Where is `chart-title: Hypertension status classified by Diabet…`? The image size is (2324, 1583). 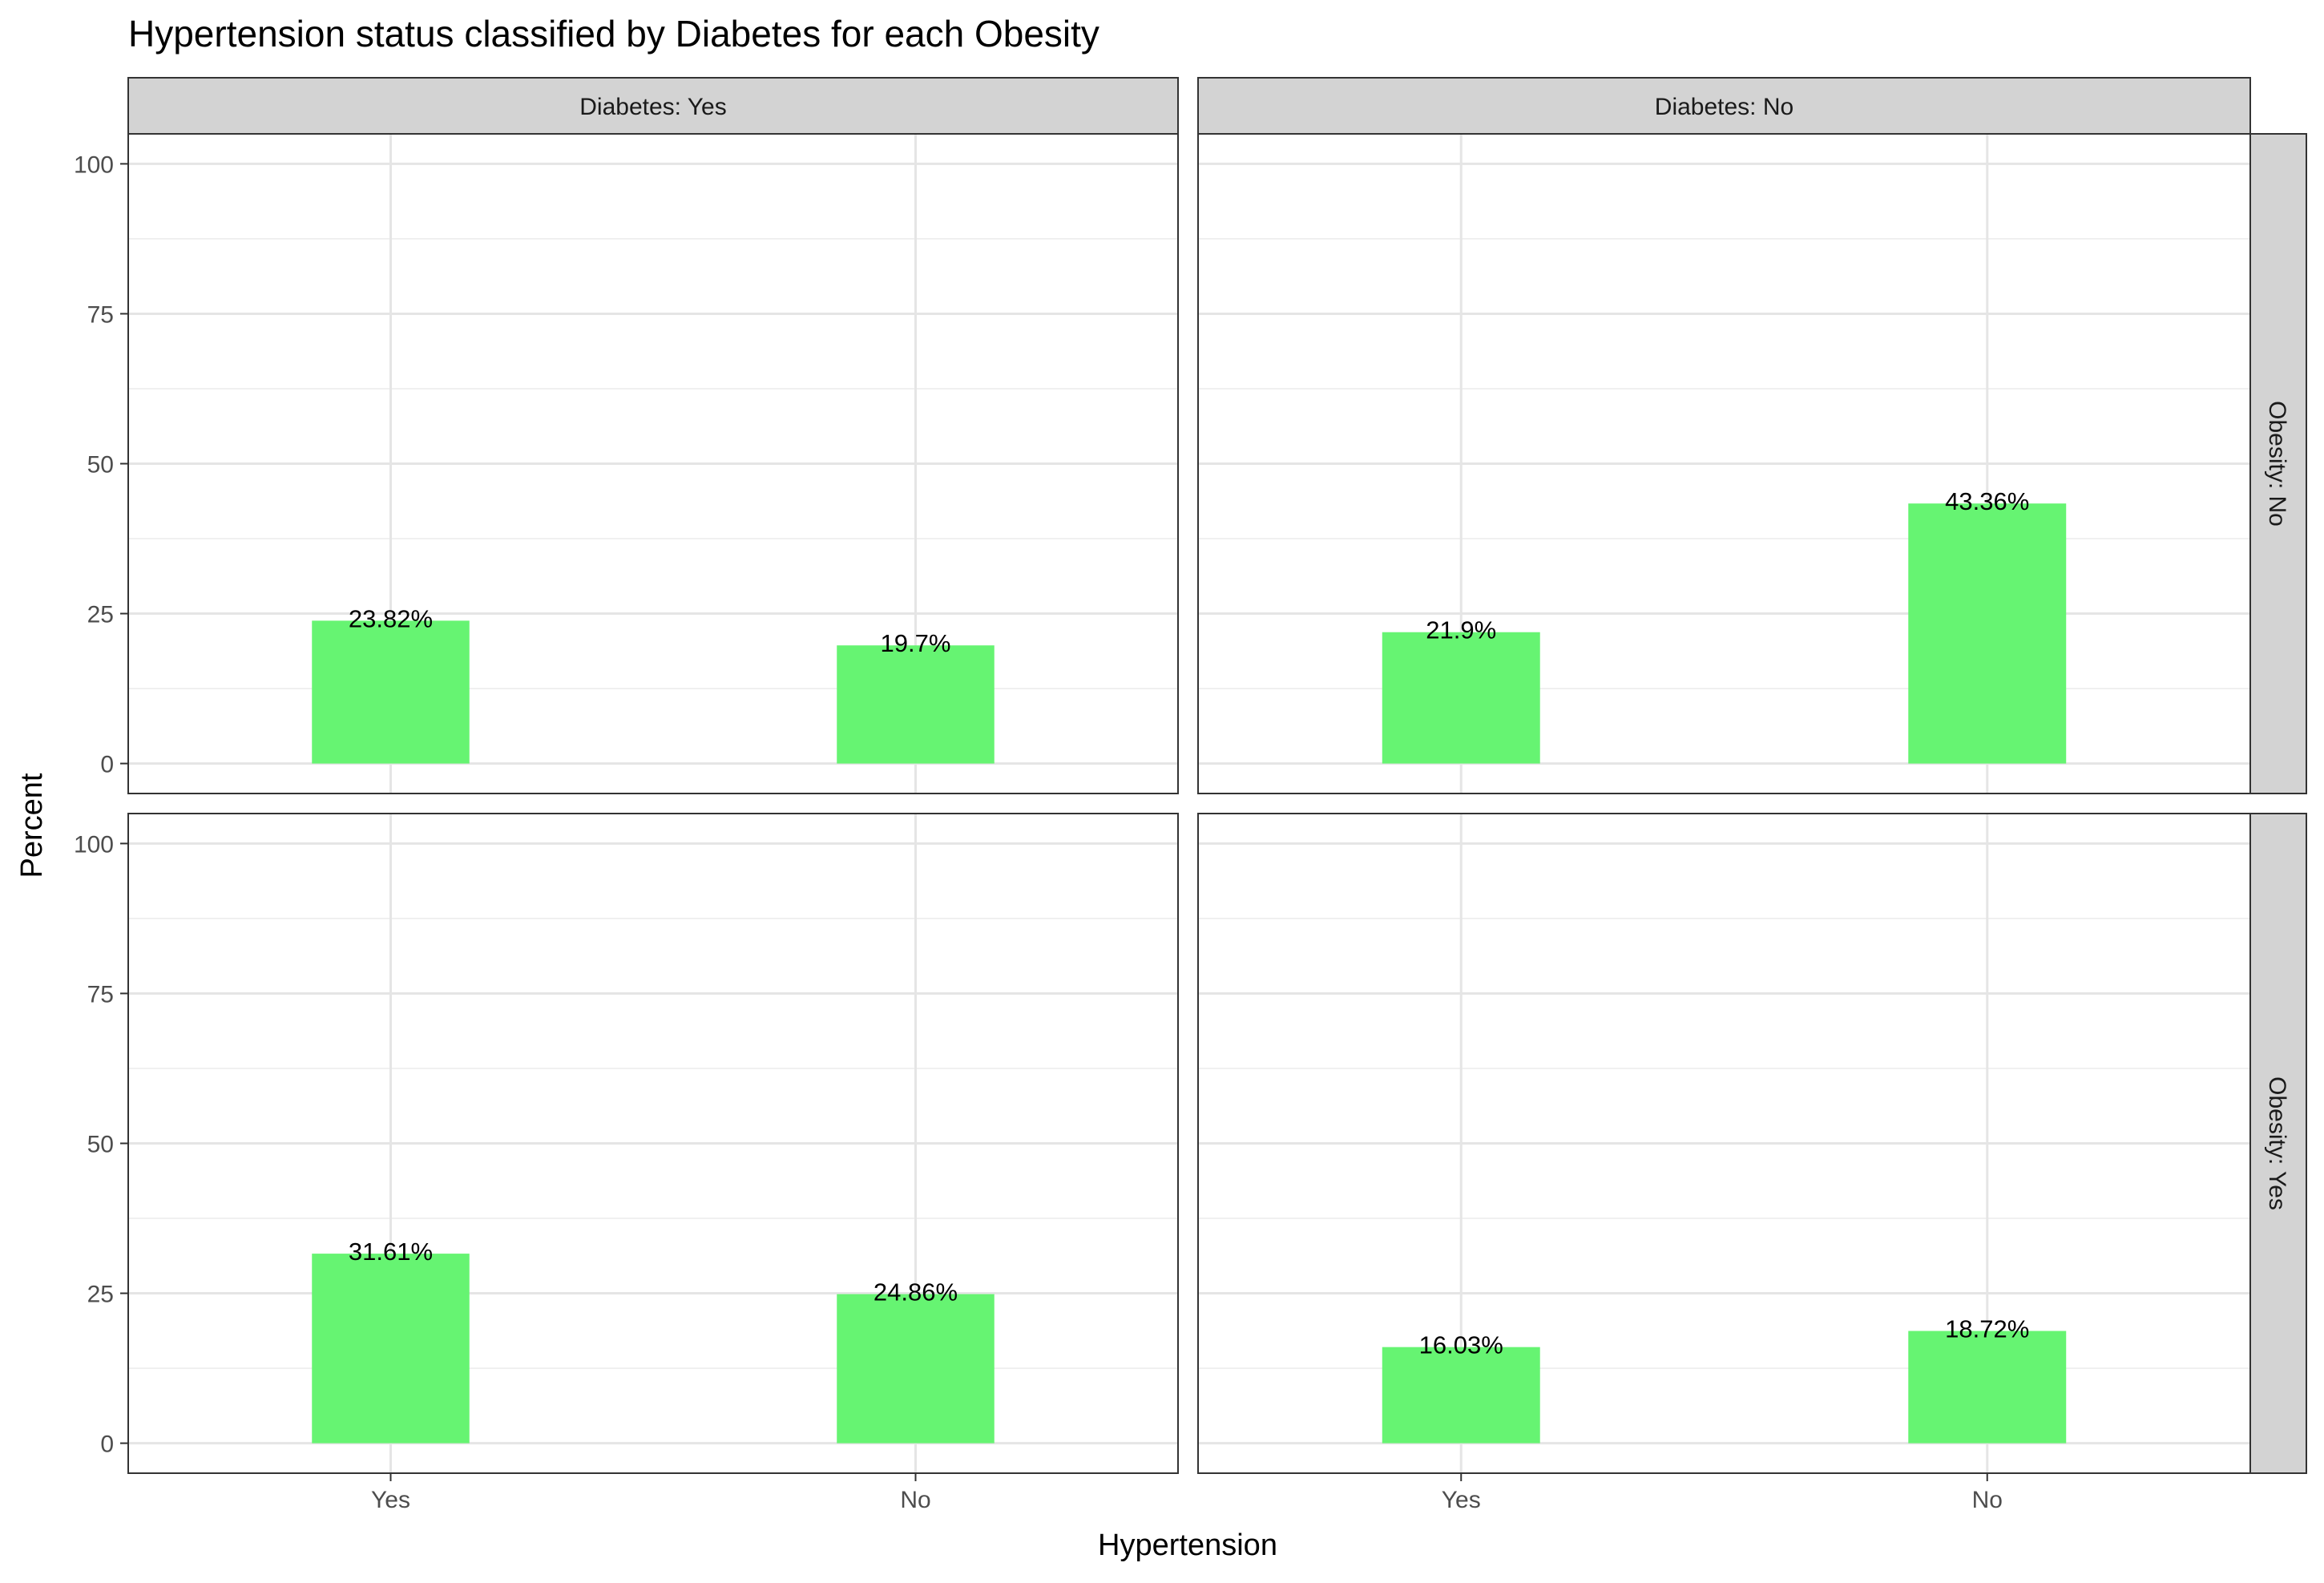 chart-title: Hypertension status classified by Diabet… is located at coordinates (613, 34).